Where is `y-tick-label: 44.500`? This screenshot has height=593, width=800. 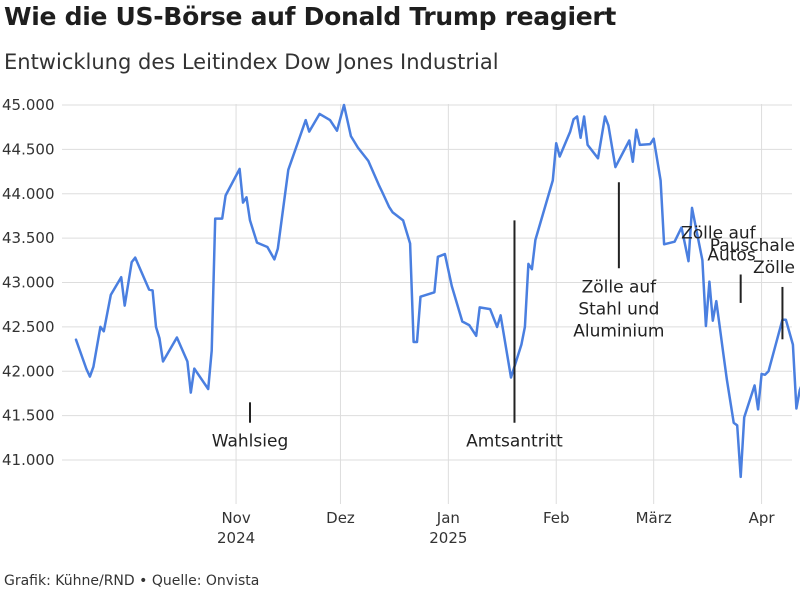 y-tick-label: 44.500 is located at coordinates (28, 149).